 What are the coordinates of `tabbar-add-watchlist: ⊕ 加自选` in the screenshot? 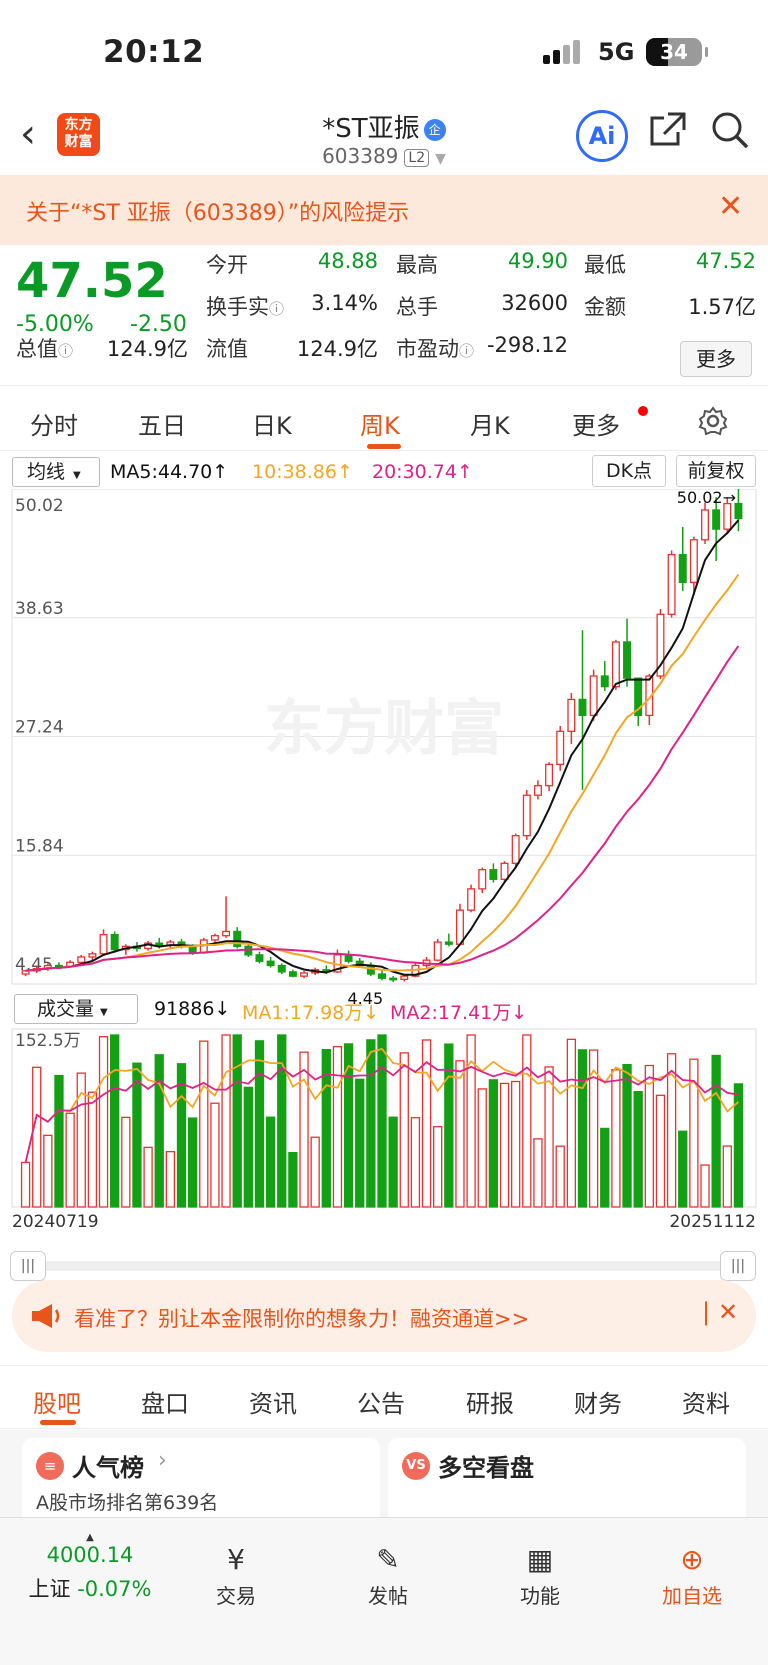 It's located at (692, 1574).